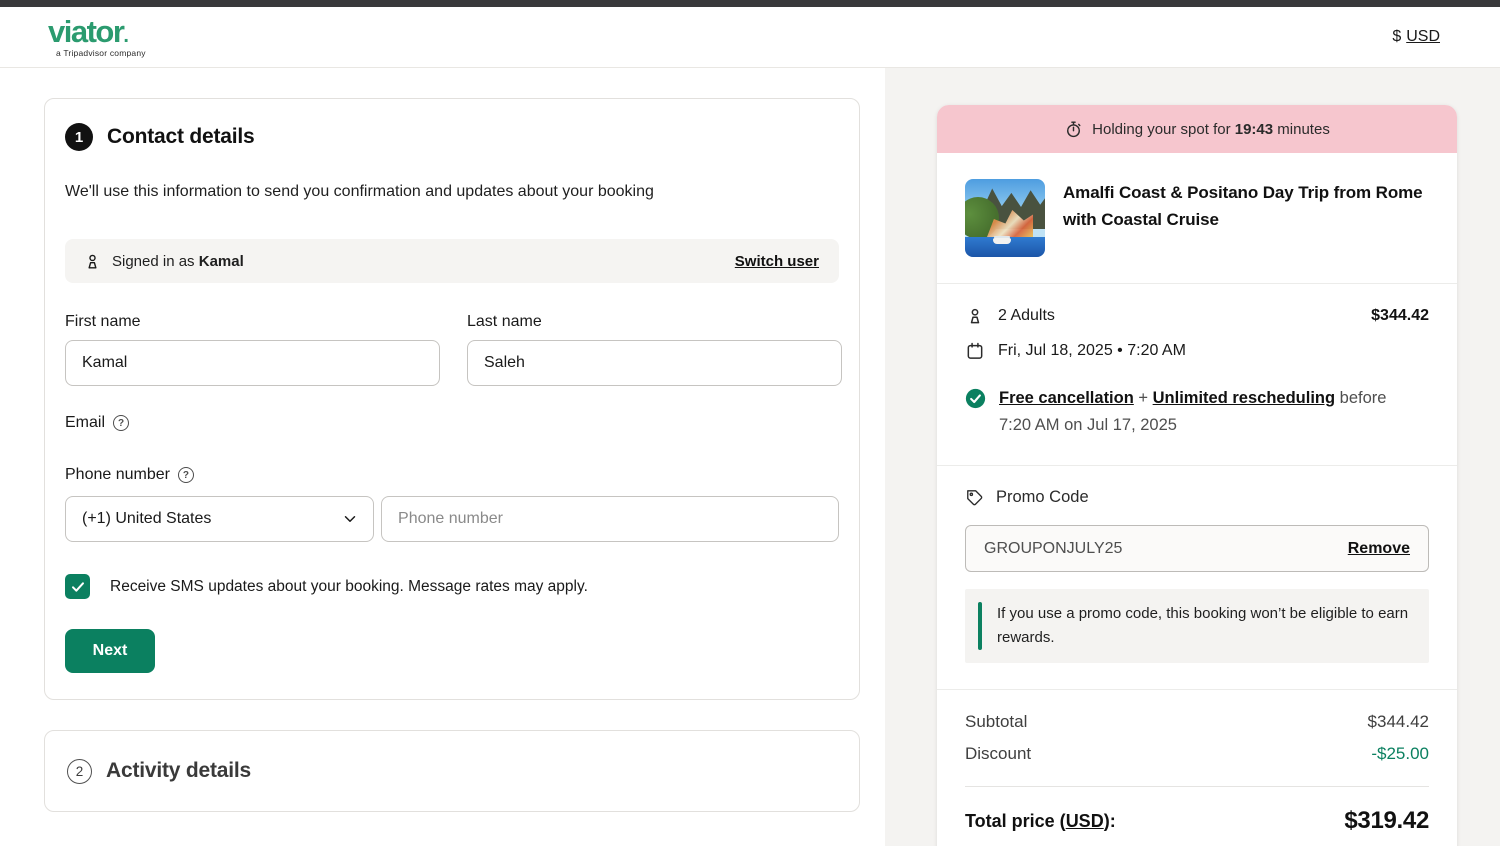 The image size is (1500, 846). What do you see at coordinates (975, 398) in the screenshot?
I see `check-circle-icon` at bounding box center [975, 398].